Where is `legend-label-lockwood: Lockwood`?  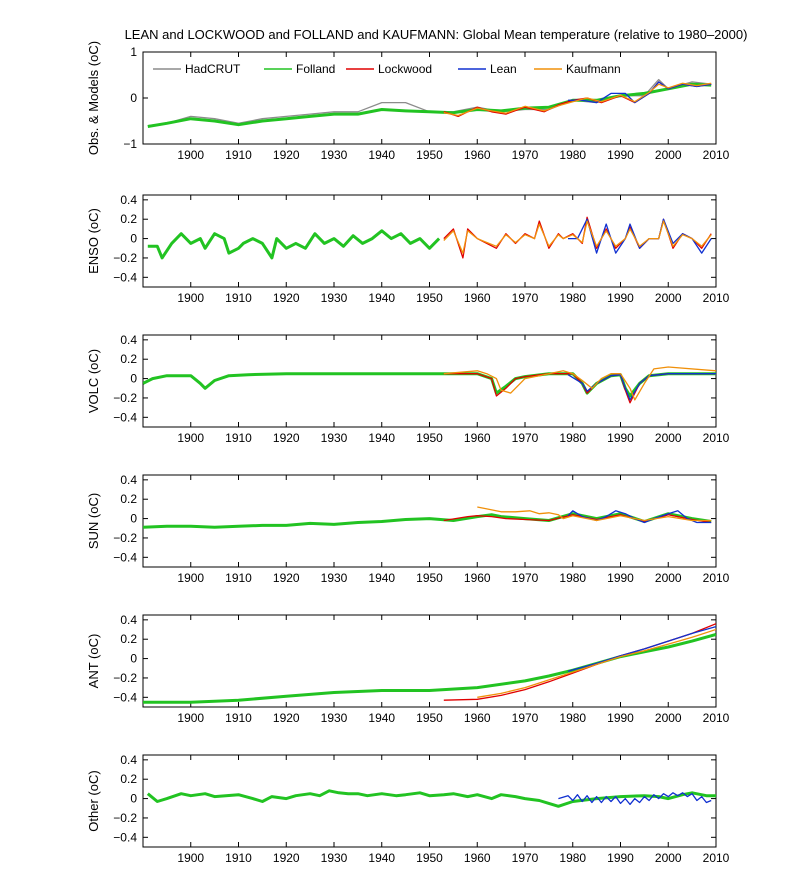
legend-label-lockwood: Lockwood is located at coordinates (405, 69).